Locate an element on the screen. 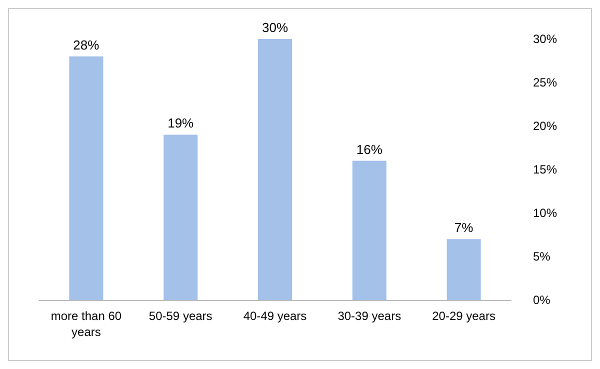 The height and width of the screenshot is (369, 600). y-tick-label: 0% is located at coordinates (542, 300).